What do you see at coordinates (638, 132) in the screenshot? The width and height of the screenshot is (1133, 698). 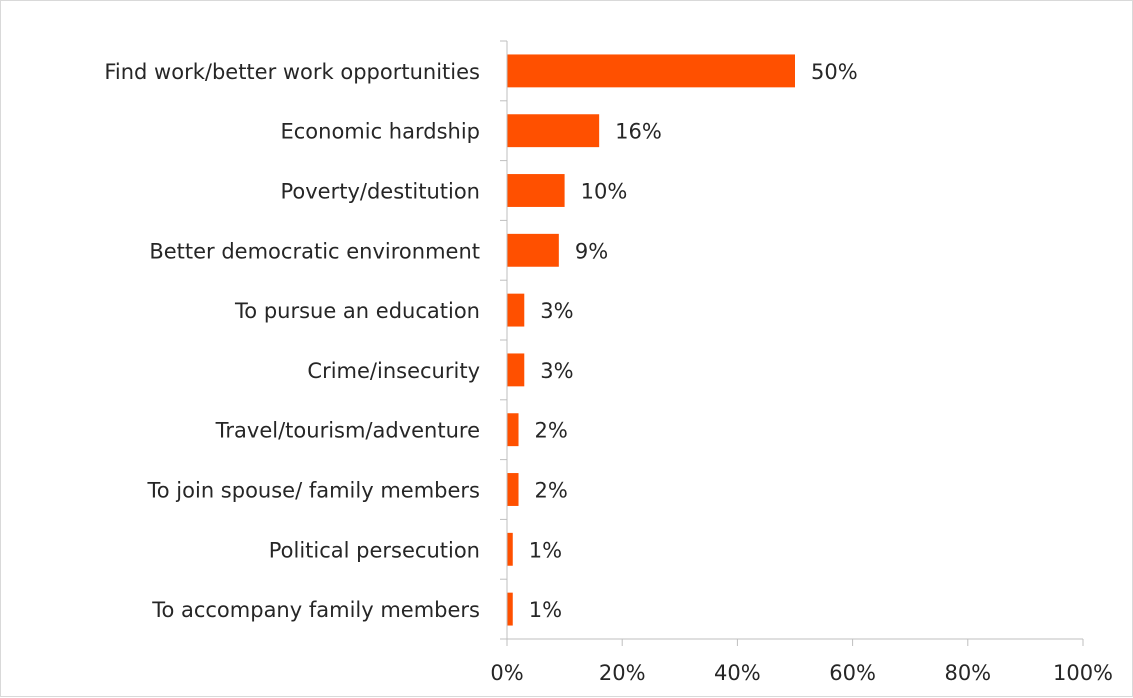 I see `value-label-2: 16%` at bounding box center [638, 132].